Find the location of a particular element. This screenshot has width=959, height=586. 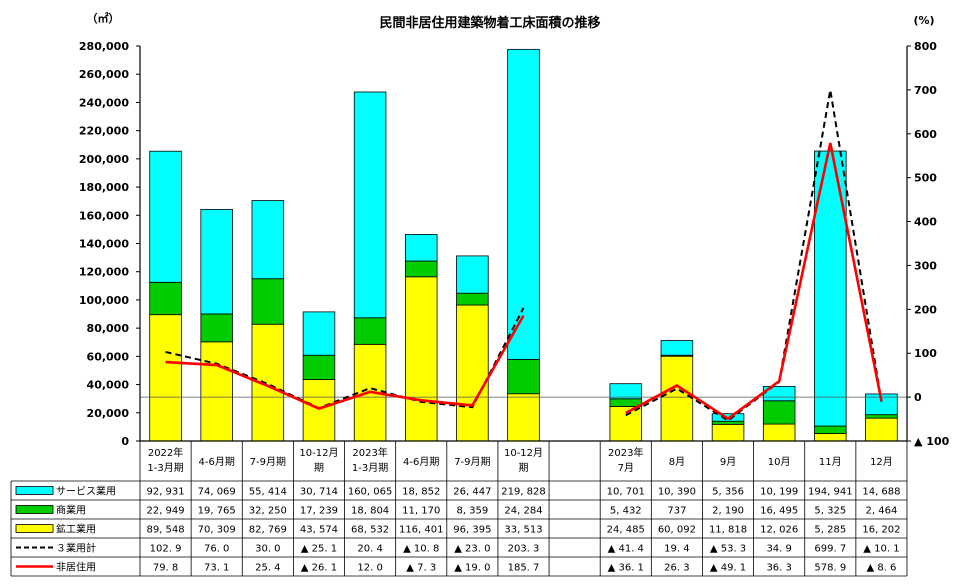

table-cell: 12. 0 is located at coordinates (369, 568).